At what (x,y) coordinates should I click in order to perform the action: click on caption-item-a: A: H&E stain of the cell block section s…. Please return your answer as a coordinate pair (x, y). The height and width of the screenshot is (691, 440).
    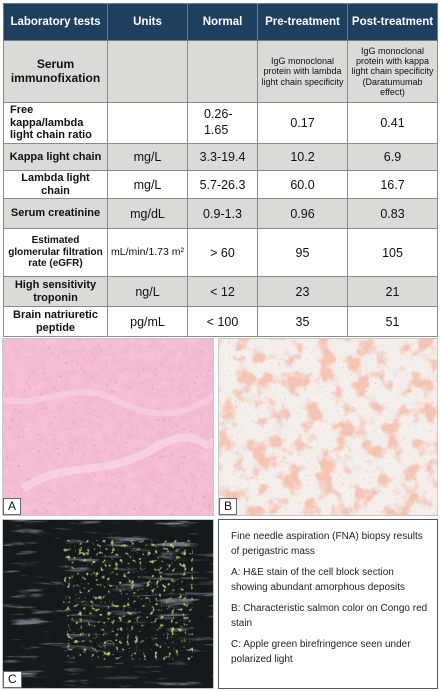
    Looking at the image, I should click on (318, 580).